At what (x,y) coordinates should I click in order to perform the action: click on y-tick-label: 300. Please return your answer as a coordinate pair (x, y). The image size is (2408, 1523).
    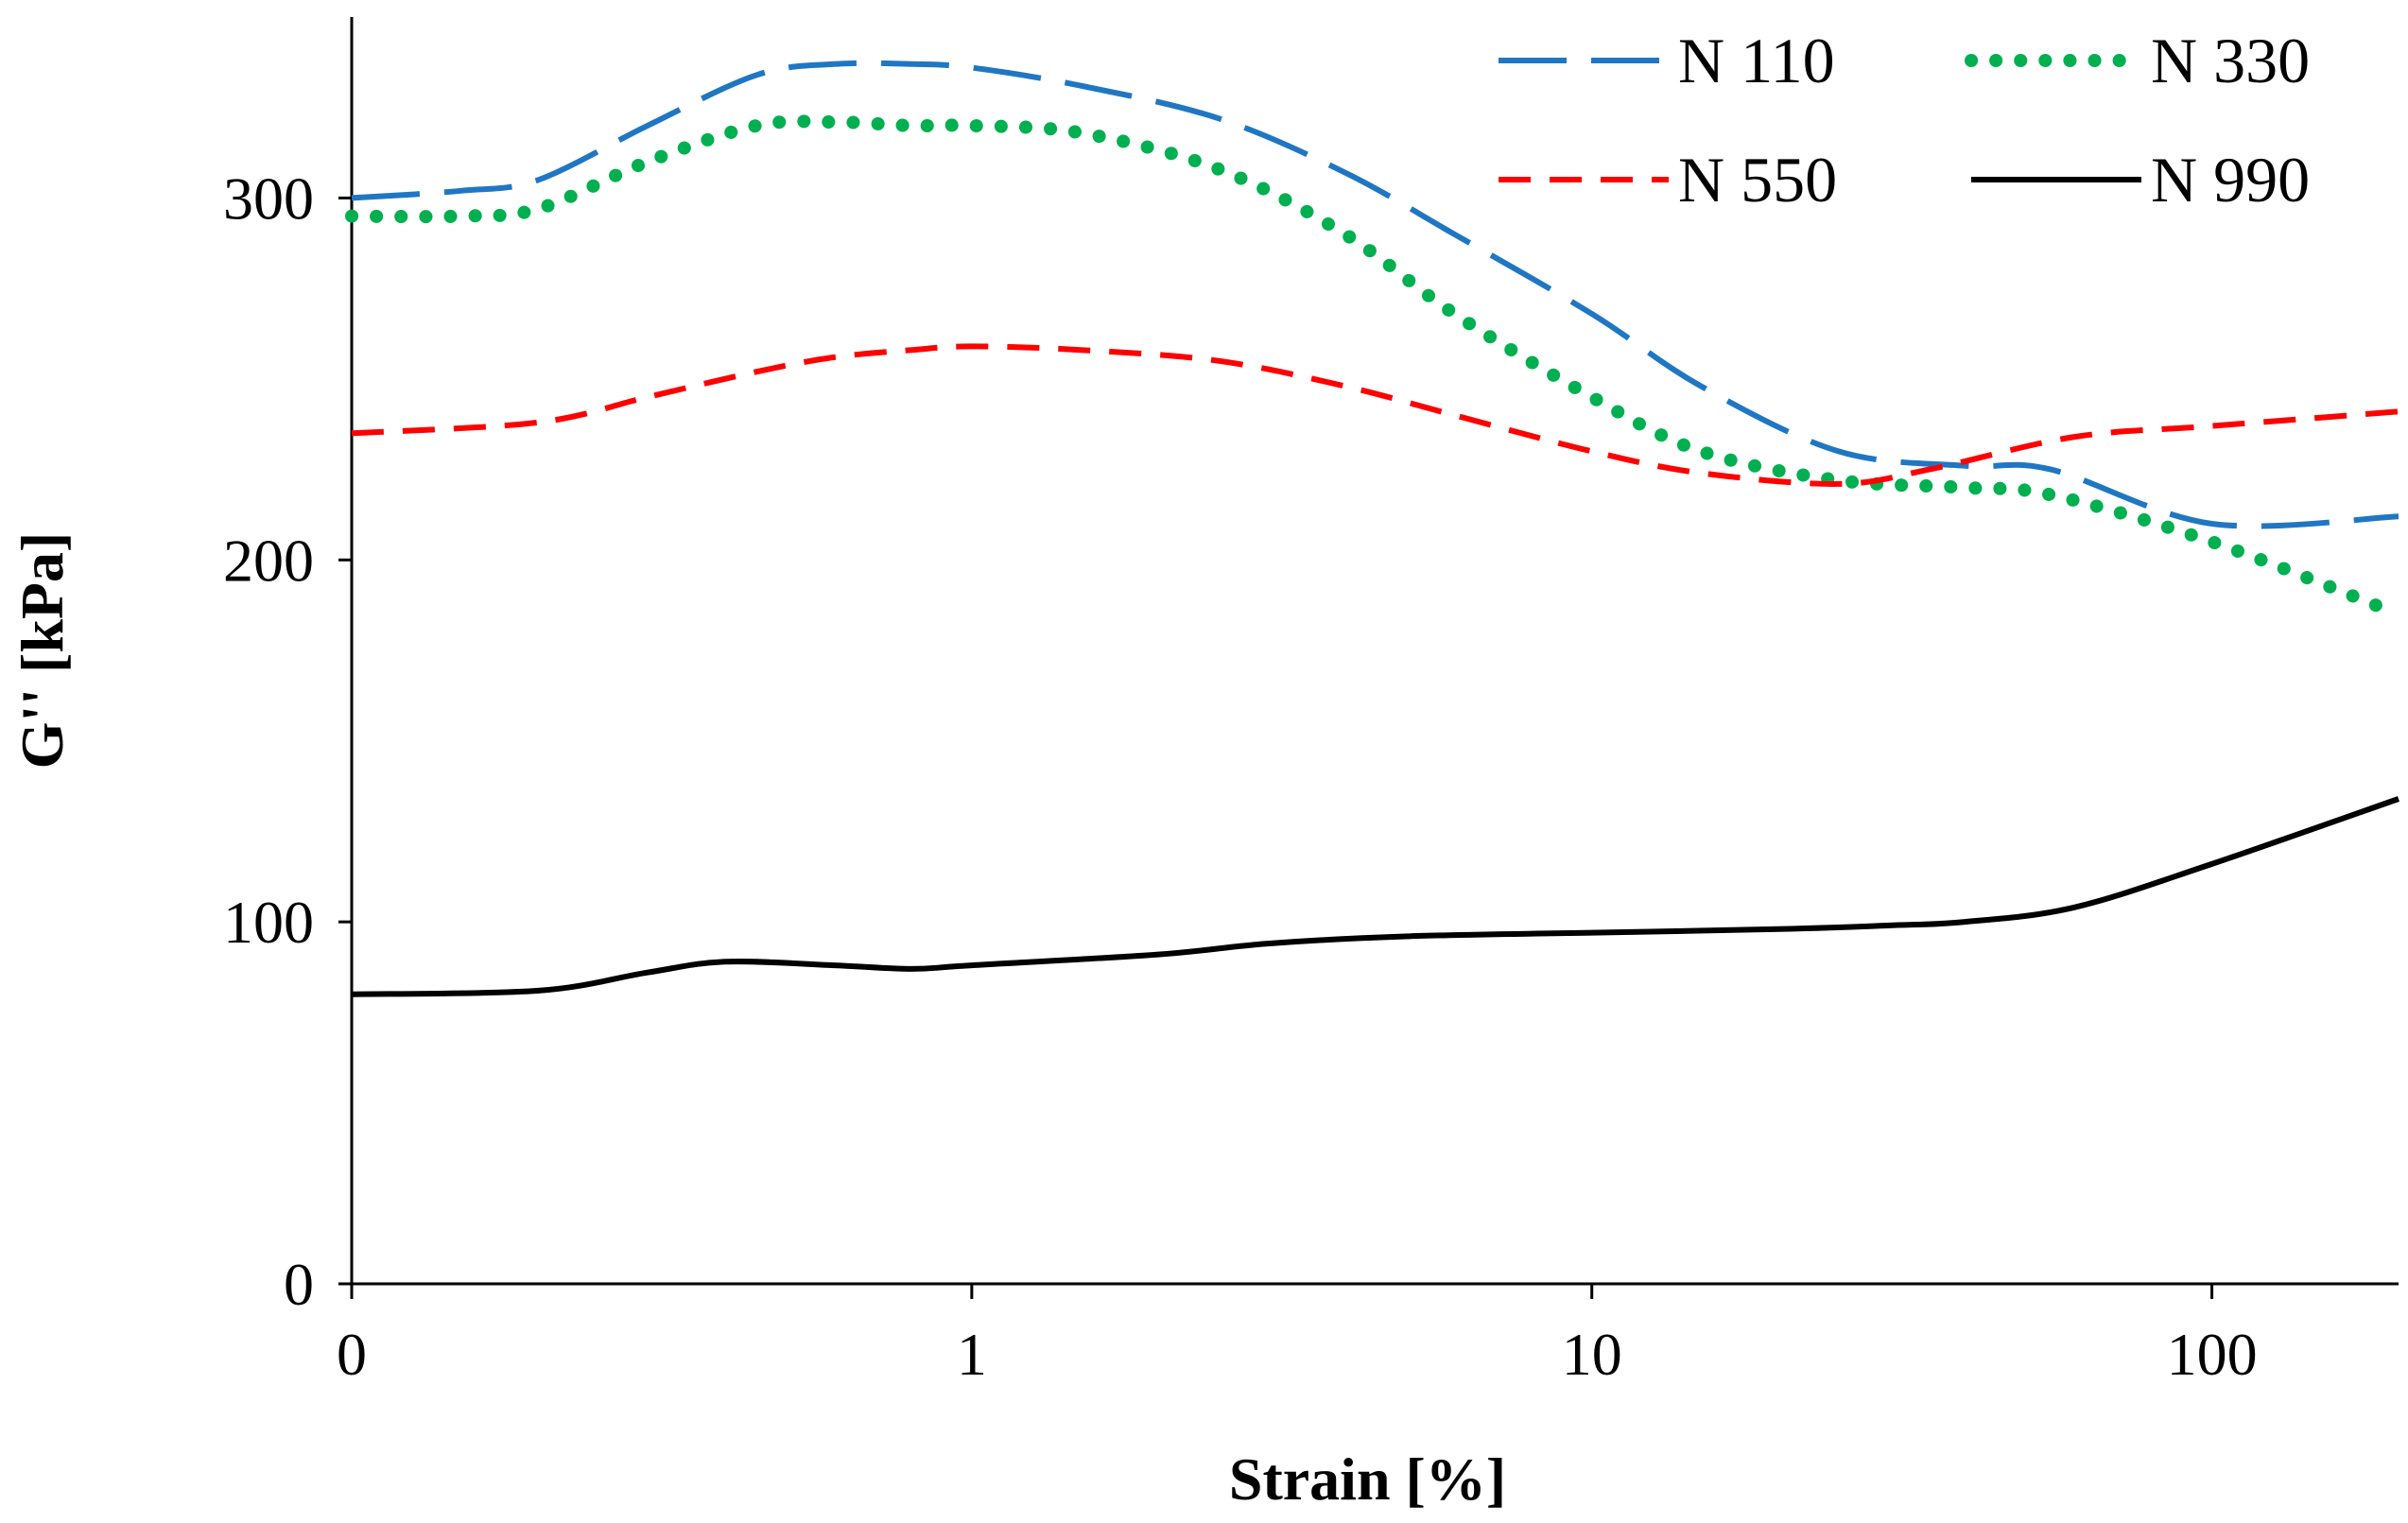
    Looking at the image, I should click on (268, 198).